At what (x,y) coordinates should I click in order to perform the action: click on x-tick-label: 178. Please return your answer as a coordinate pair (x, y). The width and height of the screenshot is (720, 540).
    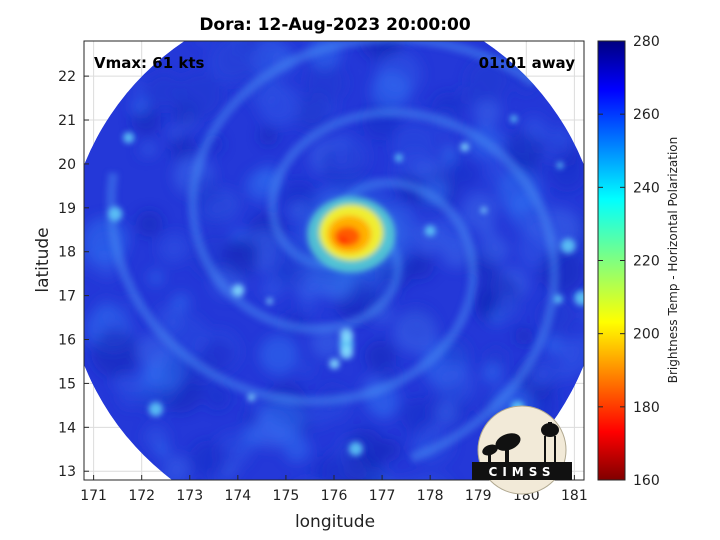
    Looking at the image, I should click on (430, 496).